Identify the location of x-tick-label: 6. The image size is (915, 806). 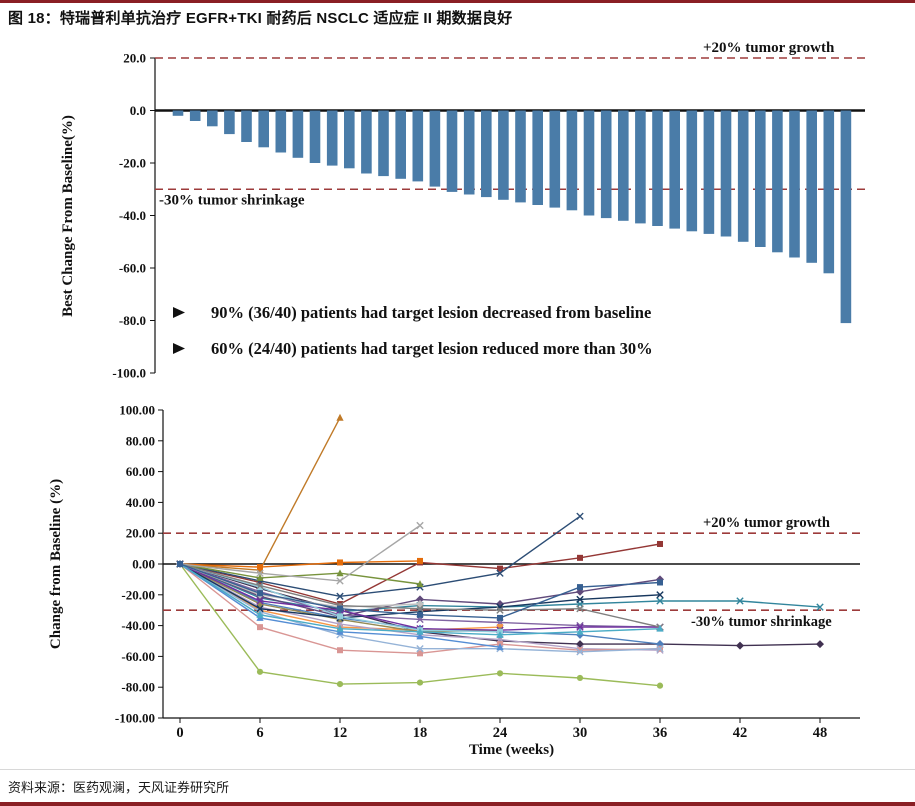
(259, 733).